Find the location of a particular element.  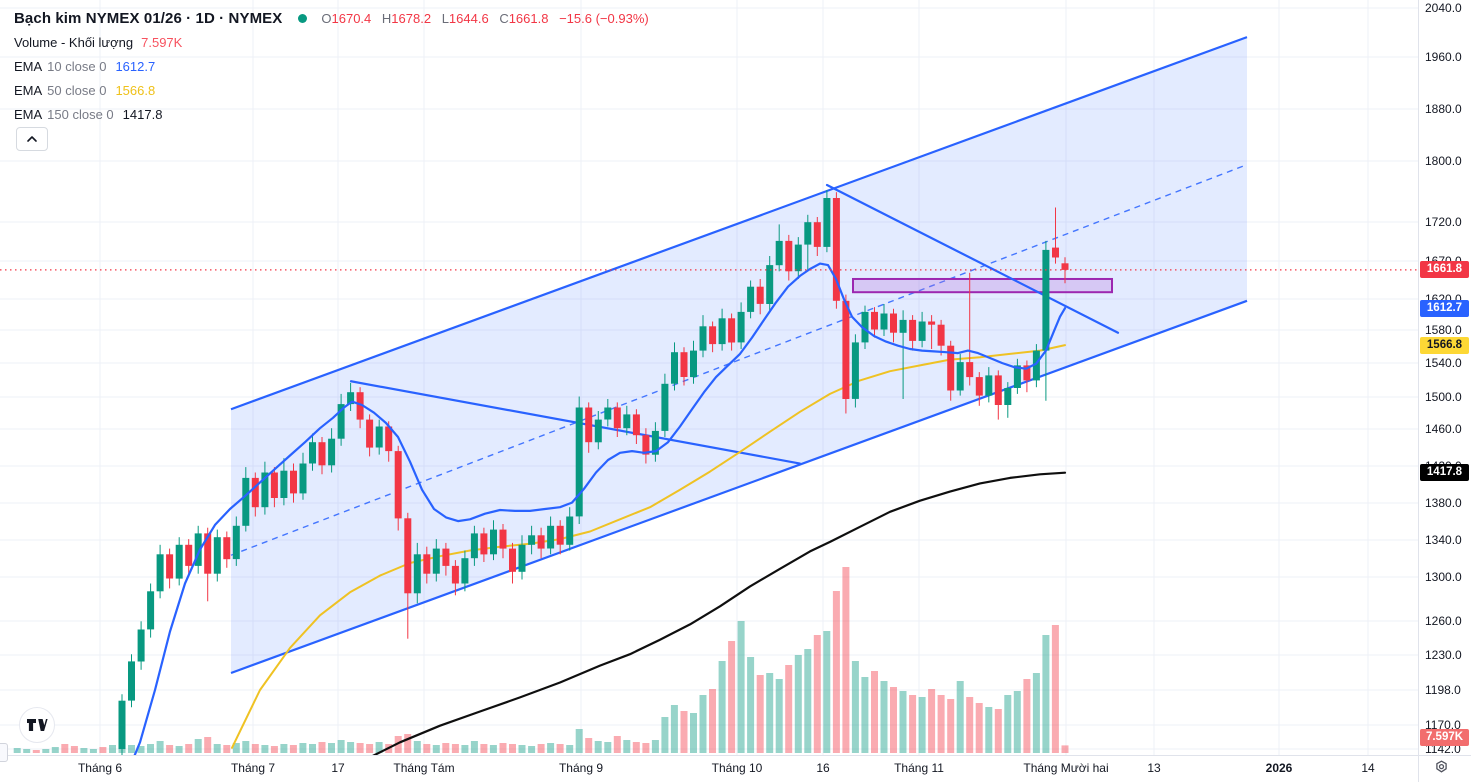

price-tick-label: 1540.0 is located at coordinates (1443, 363).